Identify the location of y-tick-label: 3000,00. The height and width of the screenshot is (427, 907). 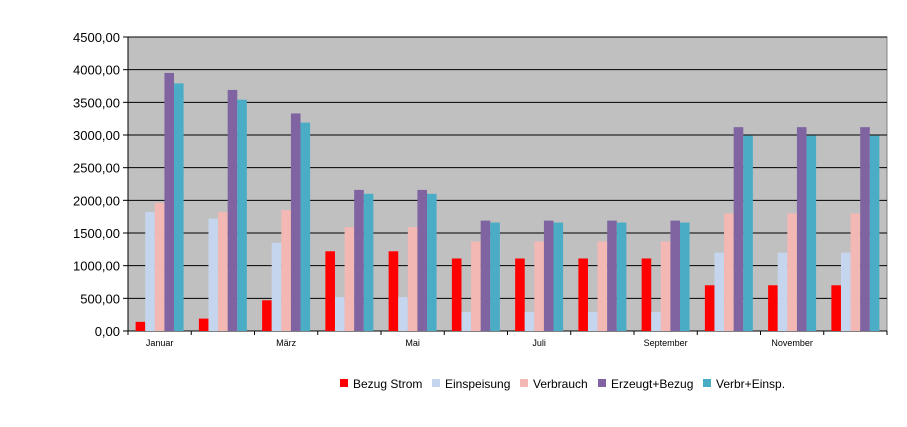
(96, 135).